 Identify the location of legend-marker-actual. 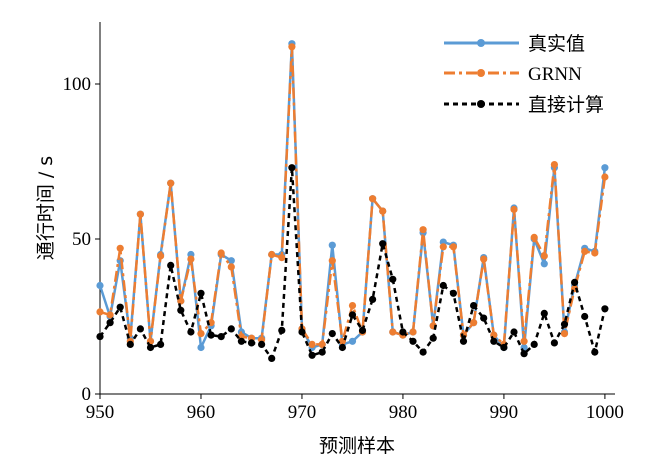
(481, 43).